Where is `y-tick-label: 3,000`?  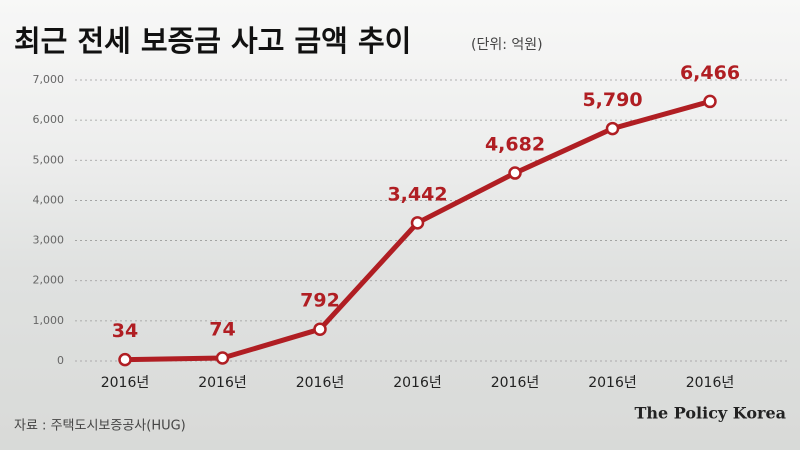 y-tick-label: 3,000 is located at coordinates (49, 240).